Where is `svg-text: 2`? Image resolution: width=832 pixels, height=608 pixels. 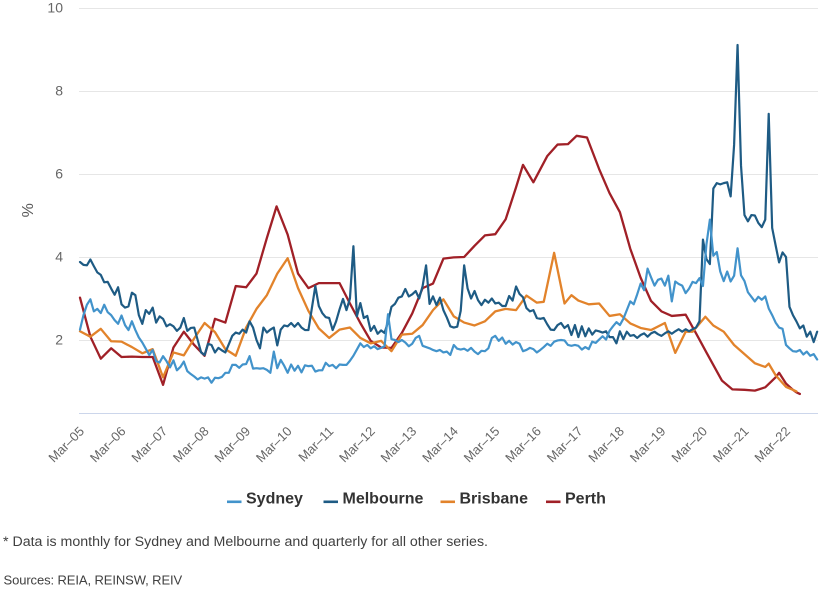 svg-text: 2 is located at coordinates (59, 340).